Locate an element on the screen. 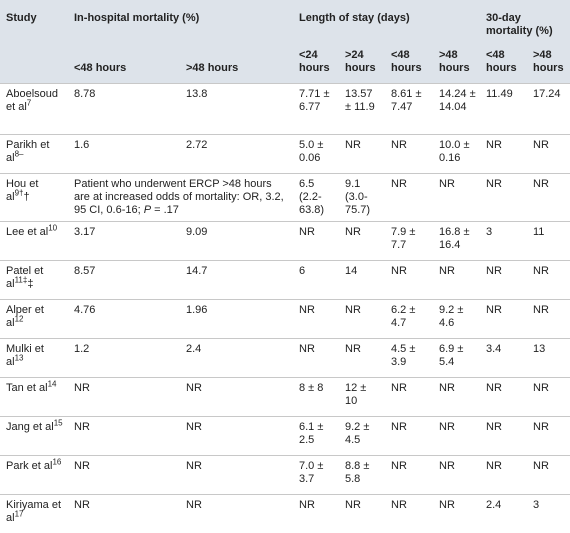  value-cell: 1.2 is located at coordinates (124, 358).